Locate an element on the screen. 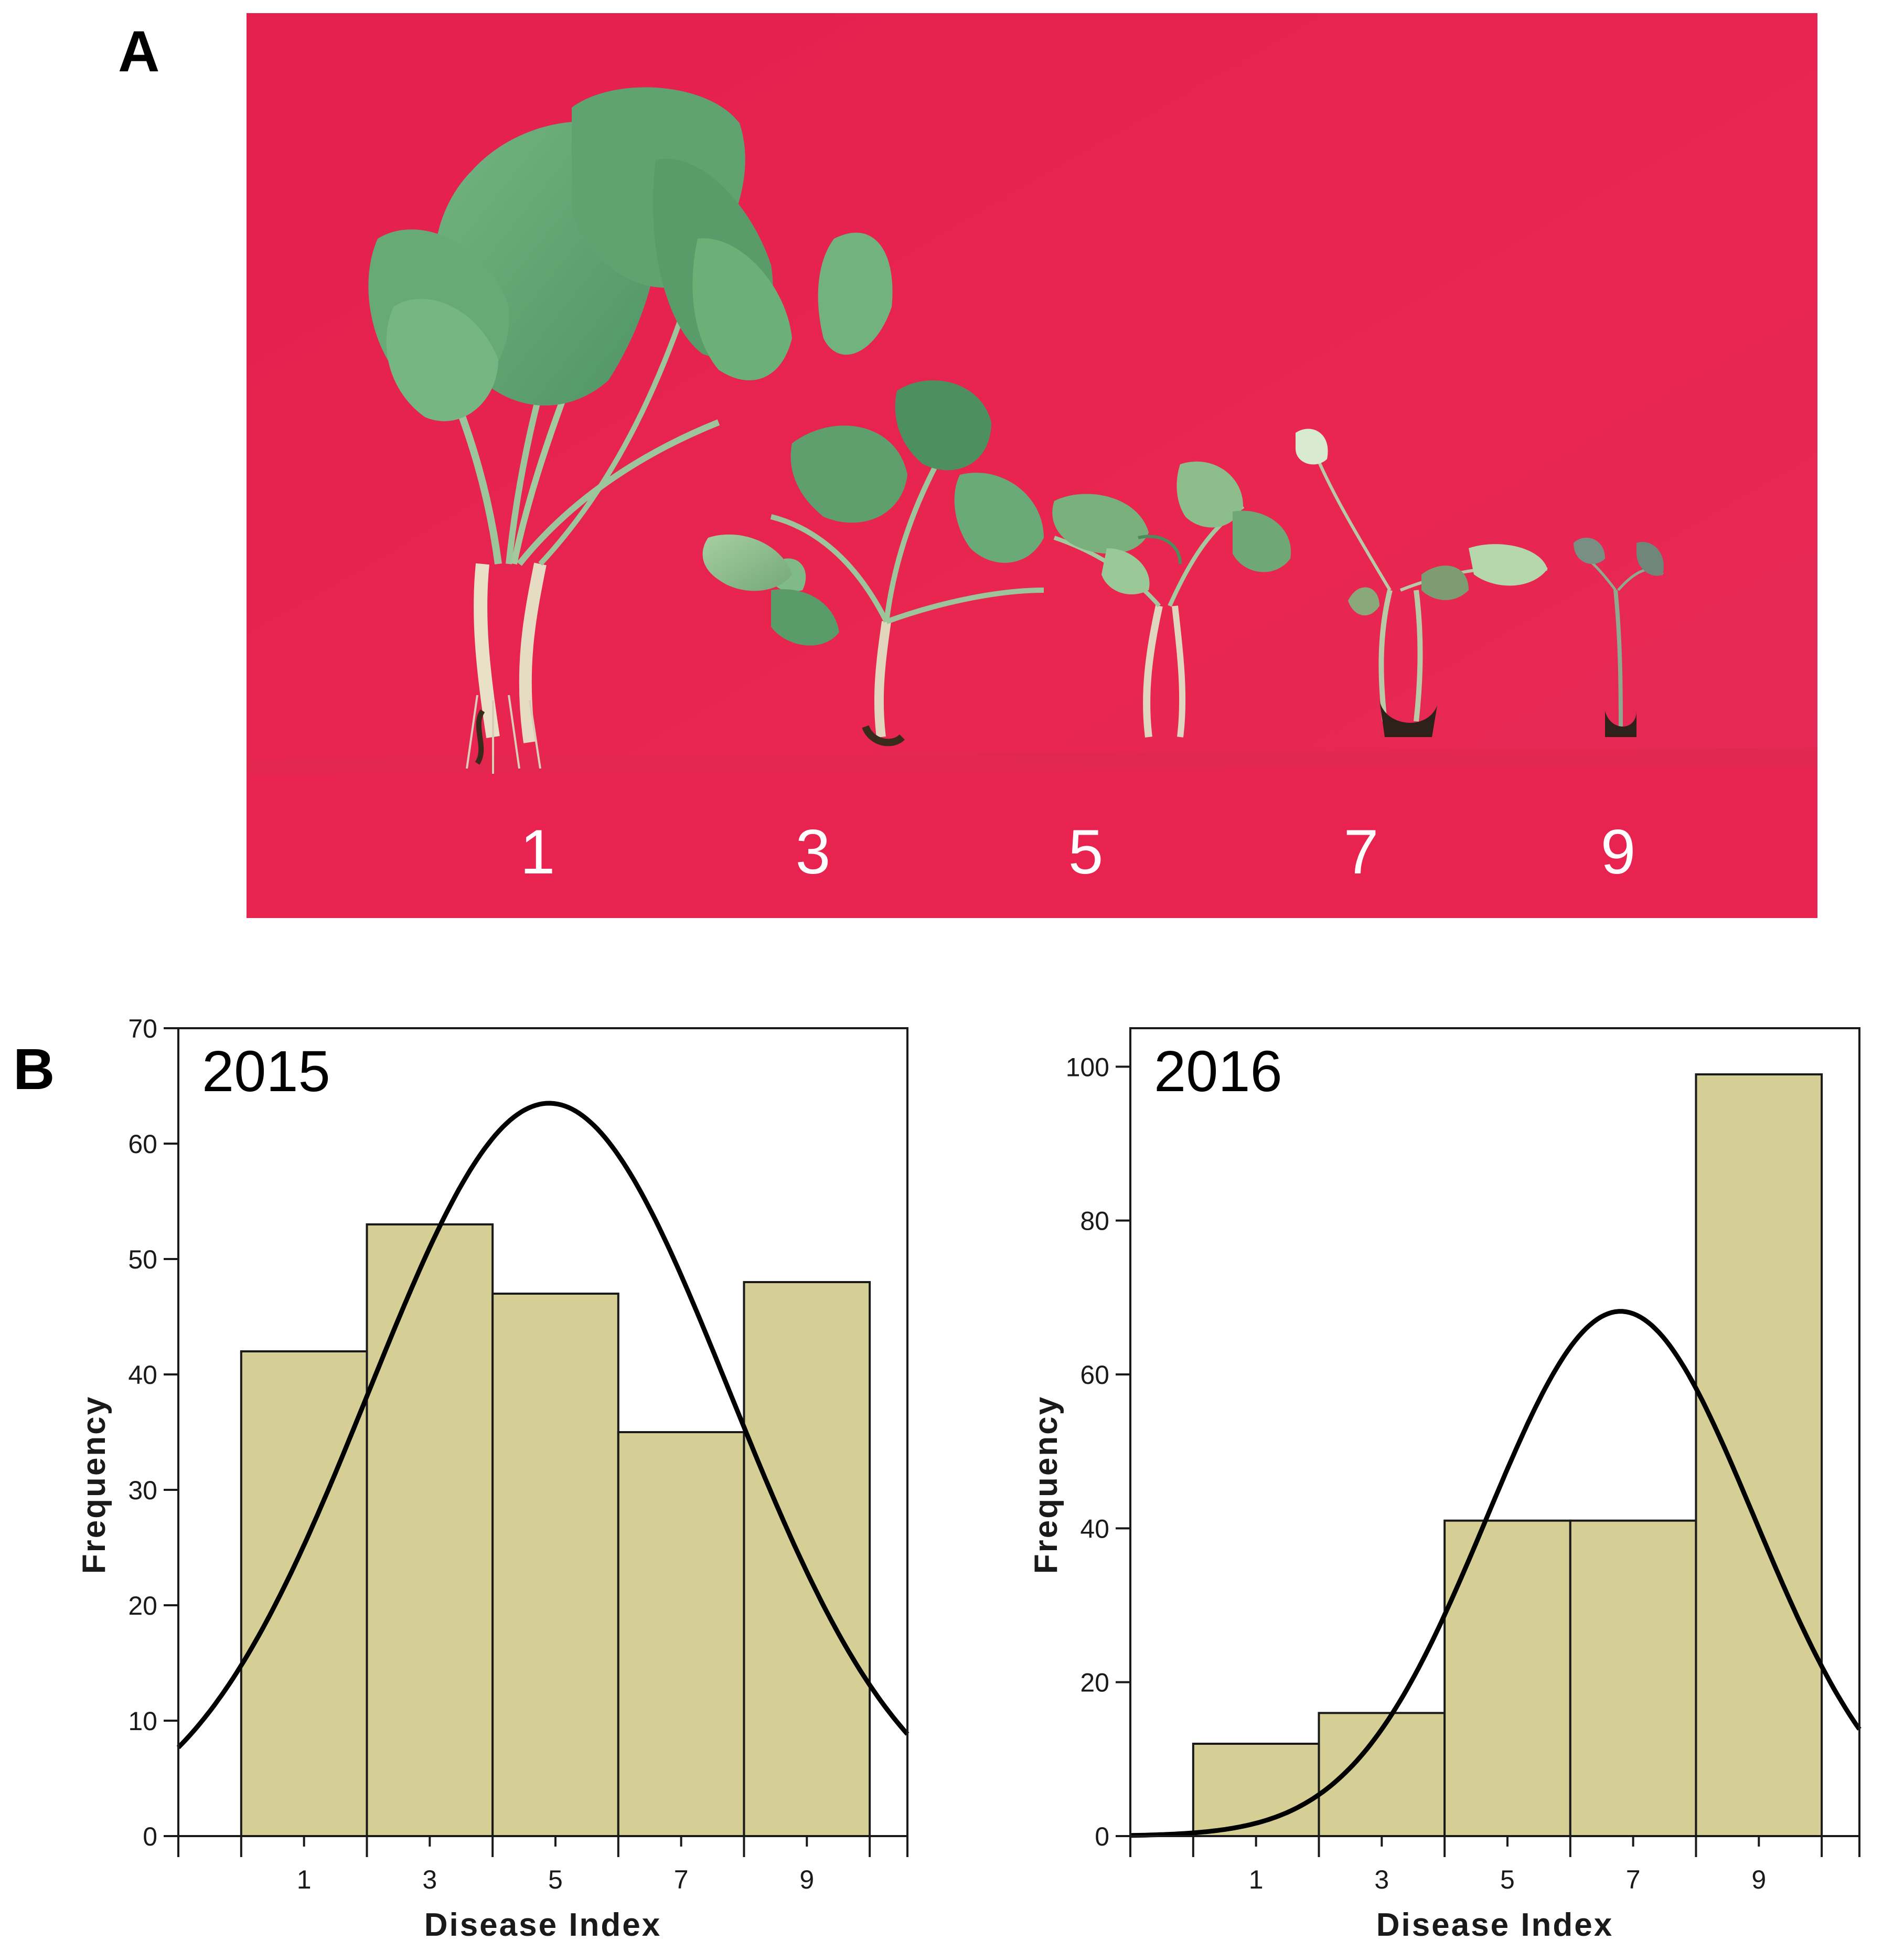 The width and height of the screenshot is (1904, 1941). score-label-7: 7 is located at coordinates (1361, 852).